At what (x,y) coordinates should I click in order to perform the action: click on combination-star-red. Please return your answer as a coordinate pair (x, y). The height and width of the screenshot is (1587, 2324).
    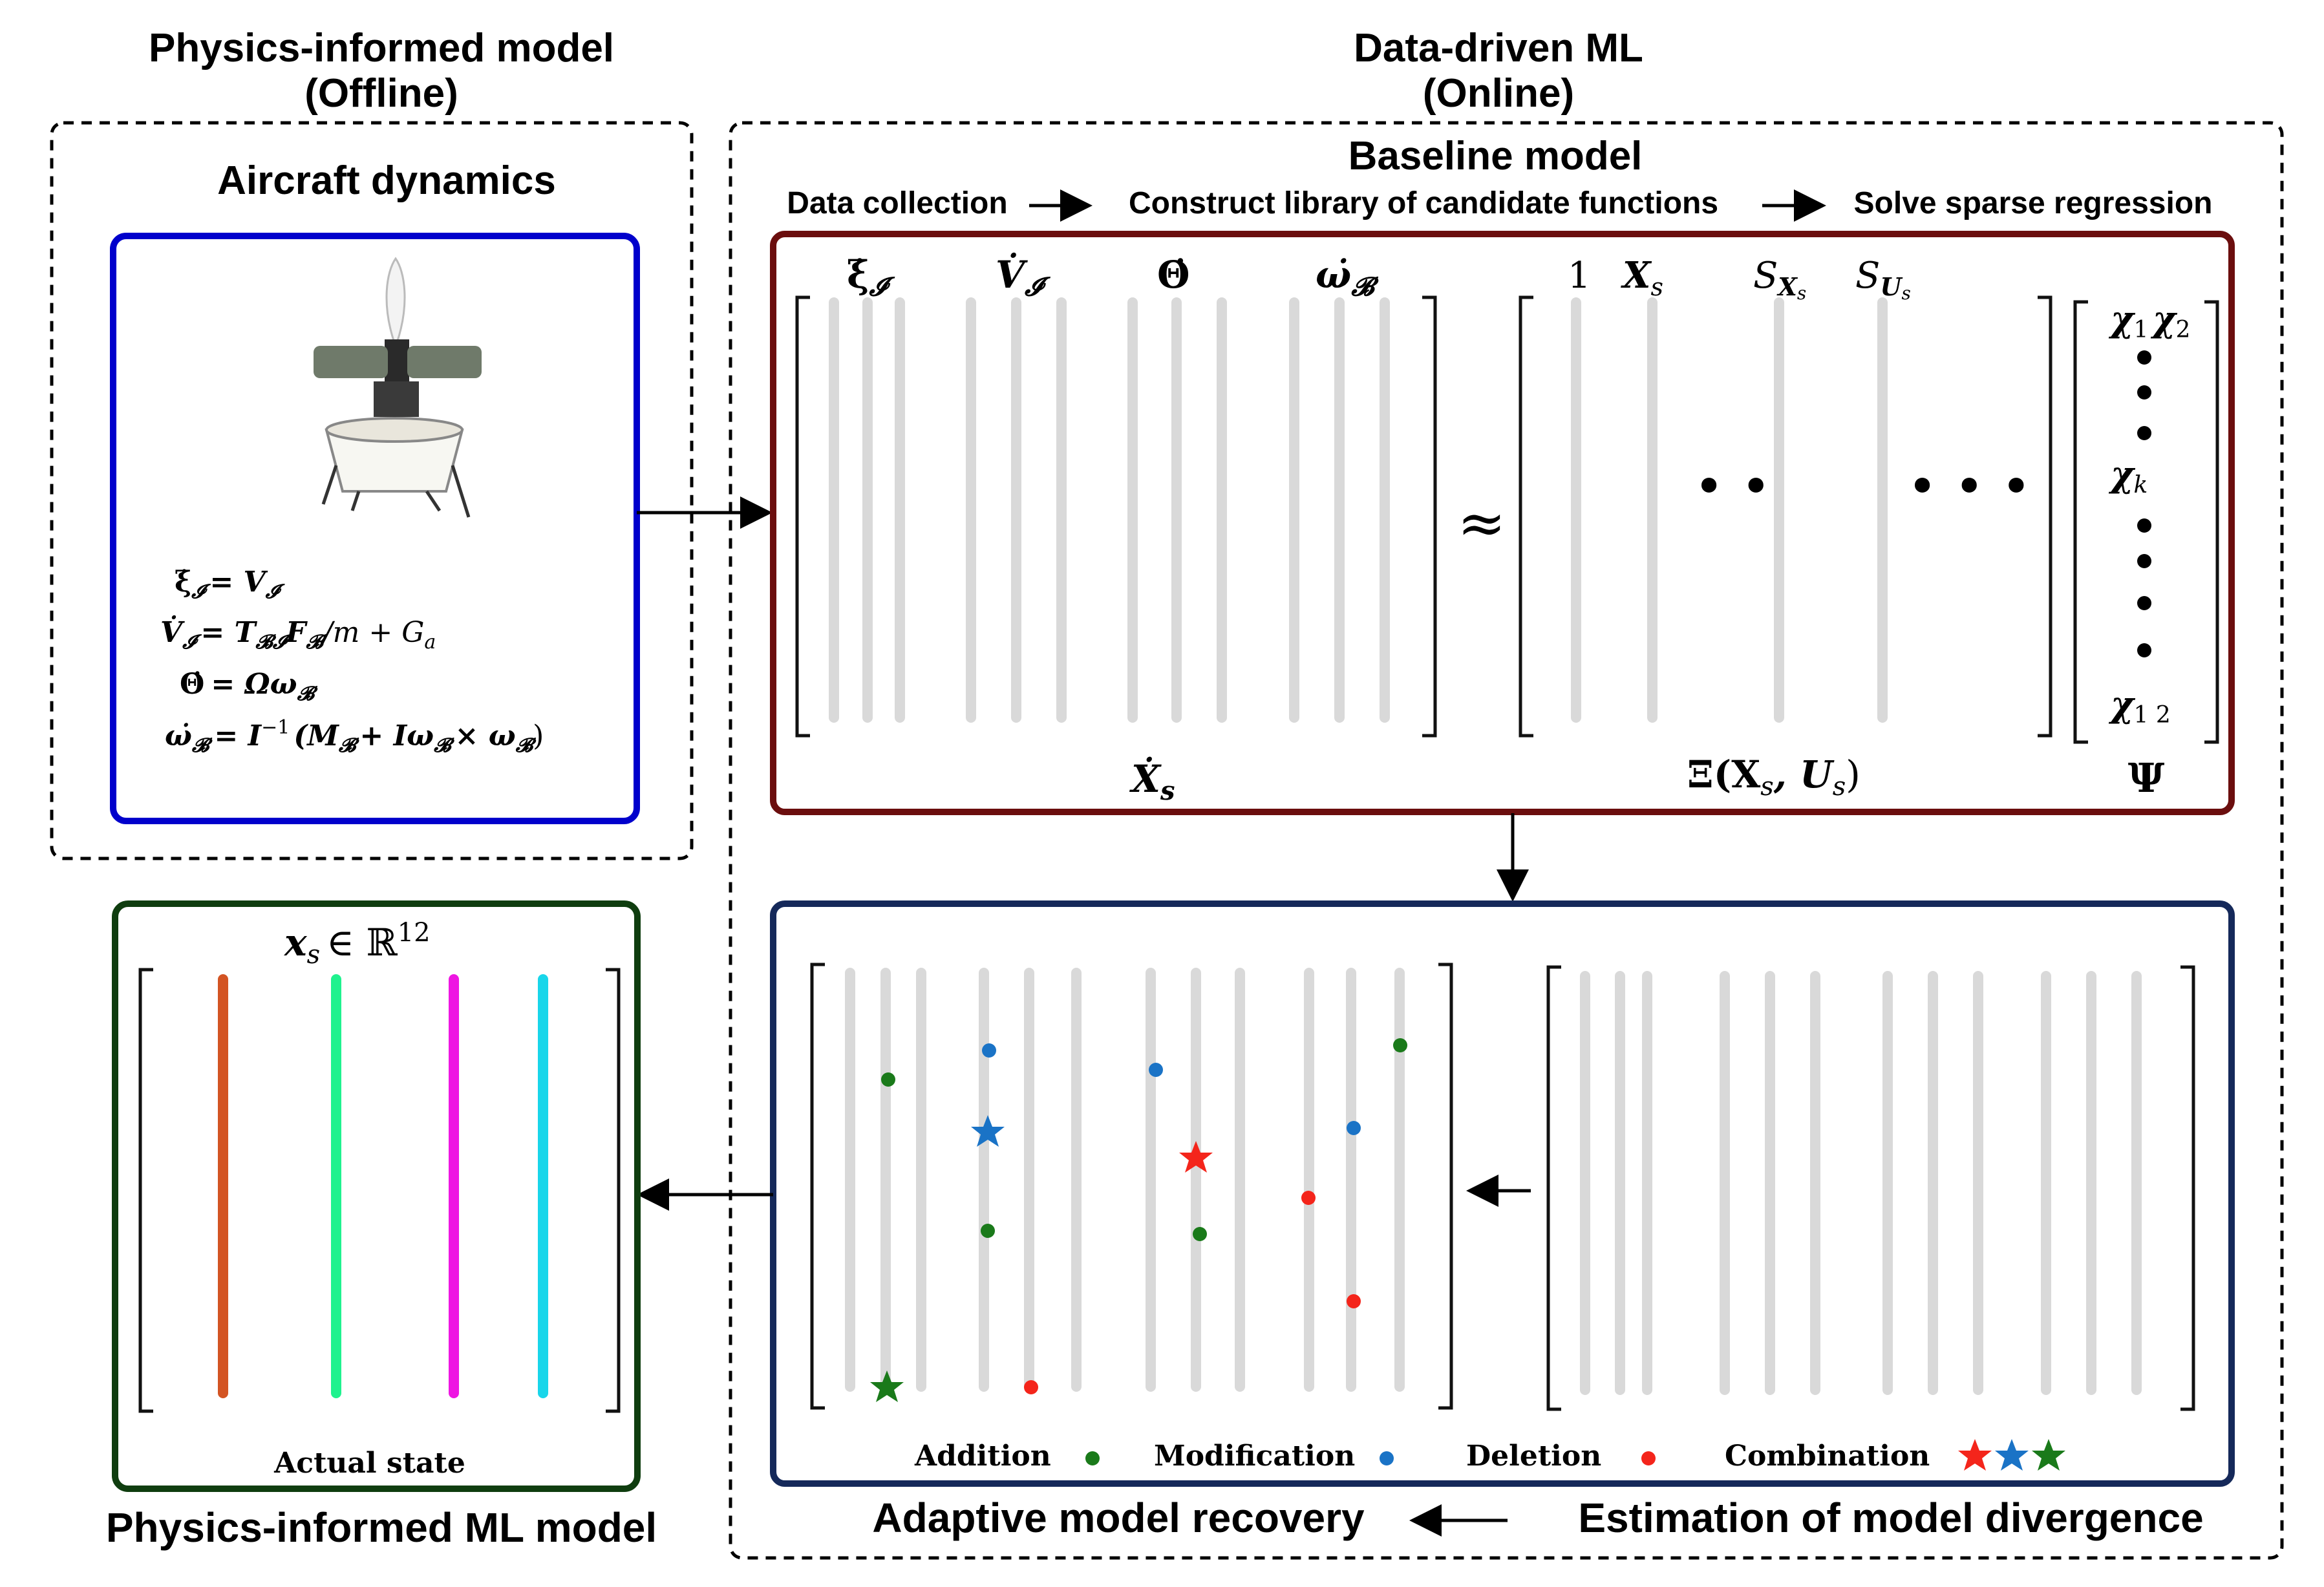
    Looking at the image, I should click on (1196, 1157).